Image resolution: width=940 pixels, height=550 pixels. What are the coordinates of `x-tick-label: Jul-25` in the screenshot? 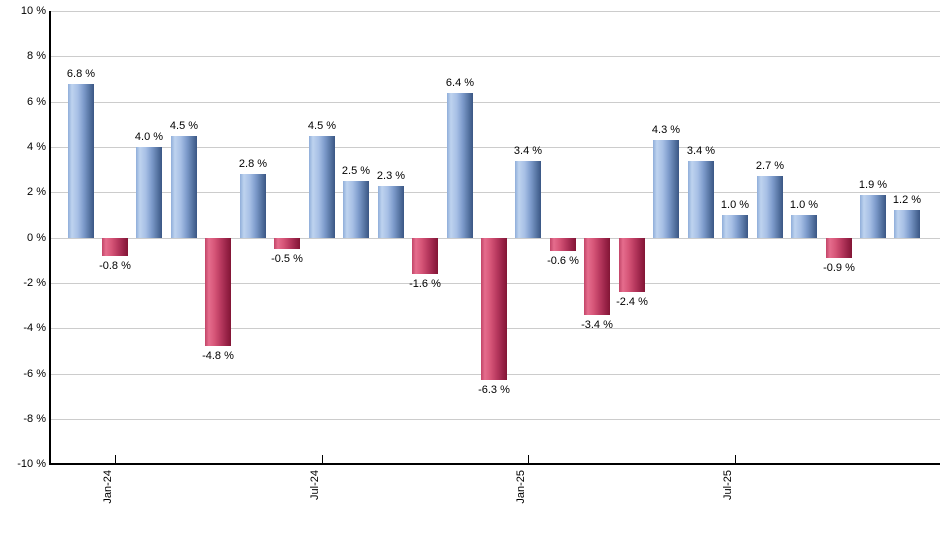 It's located at (728, 485).